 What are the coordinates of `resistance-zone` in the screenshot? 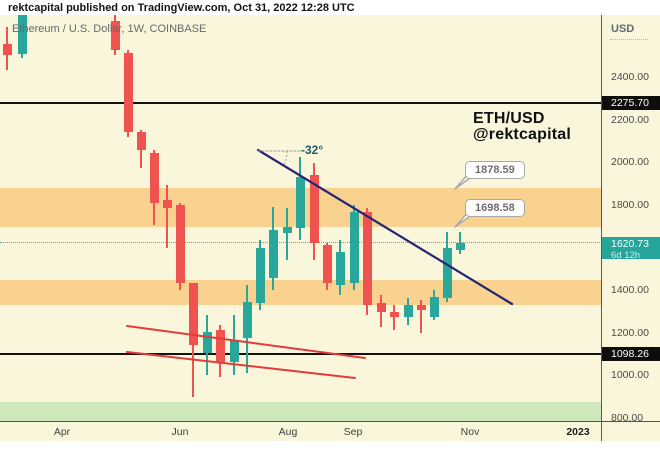 It's located at (301, 292).